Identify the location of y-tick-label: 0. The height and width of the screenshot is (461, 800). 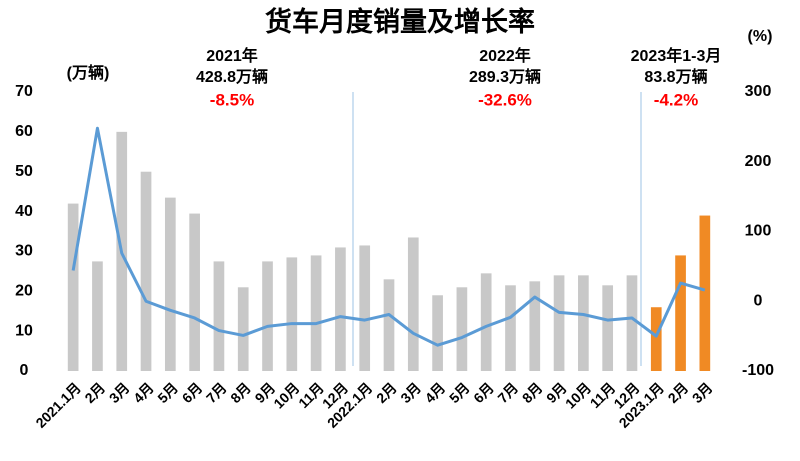
(24, 370).